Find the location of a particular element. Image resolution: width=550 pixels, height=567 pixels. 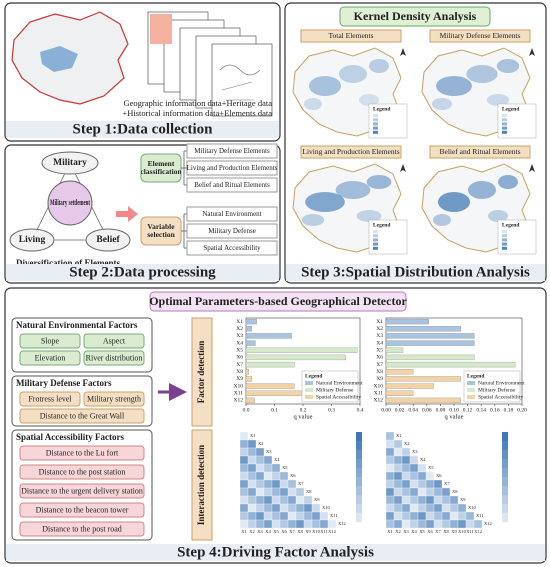

factor-group-title: Natural Environmental Factors is located at coordinates (77, 325).